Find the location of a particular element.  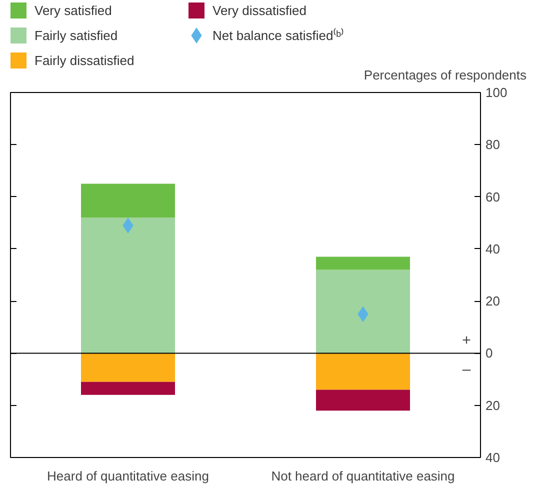

x-tick-label: Heard of quantitative easing is located at coordinates (128, 476).